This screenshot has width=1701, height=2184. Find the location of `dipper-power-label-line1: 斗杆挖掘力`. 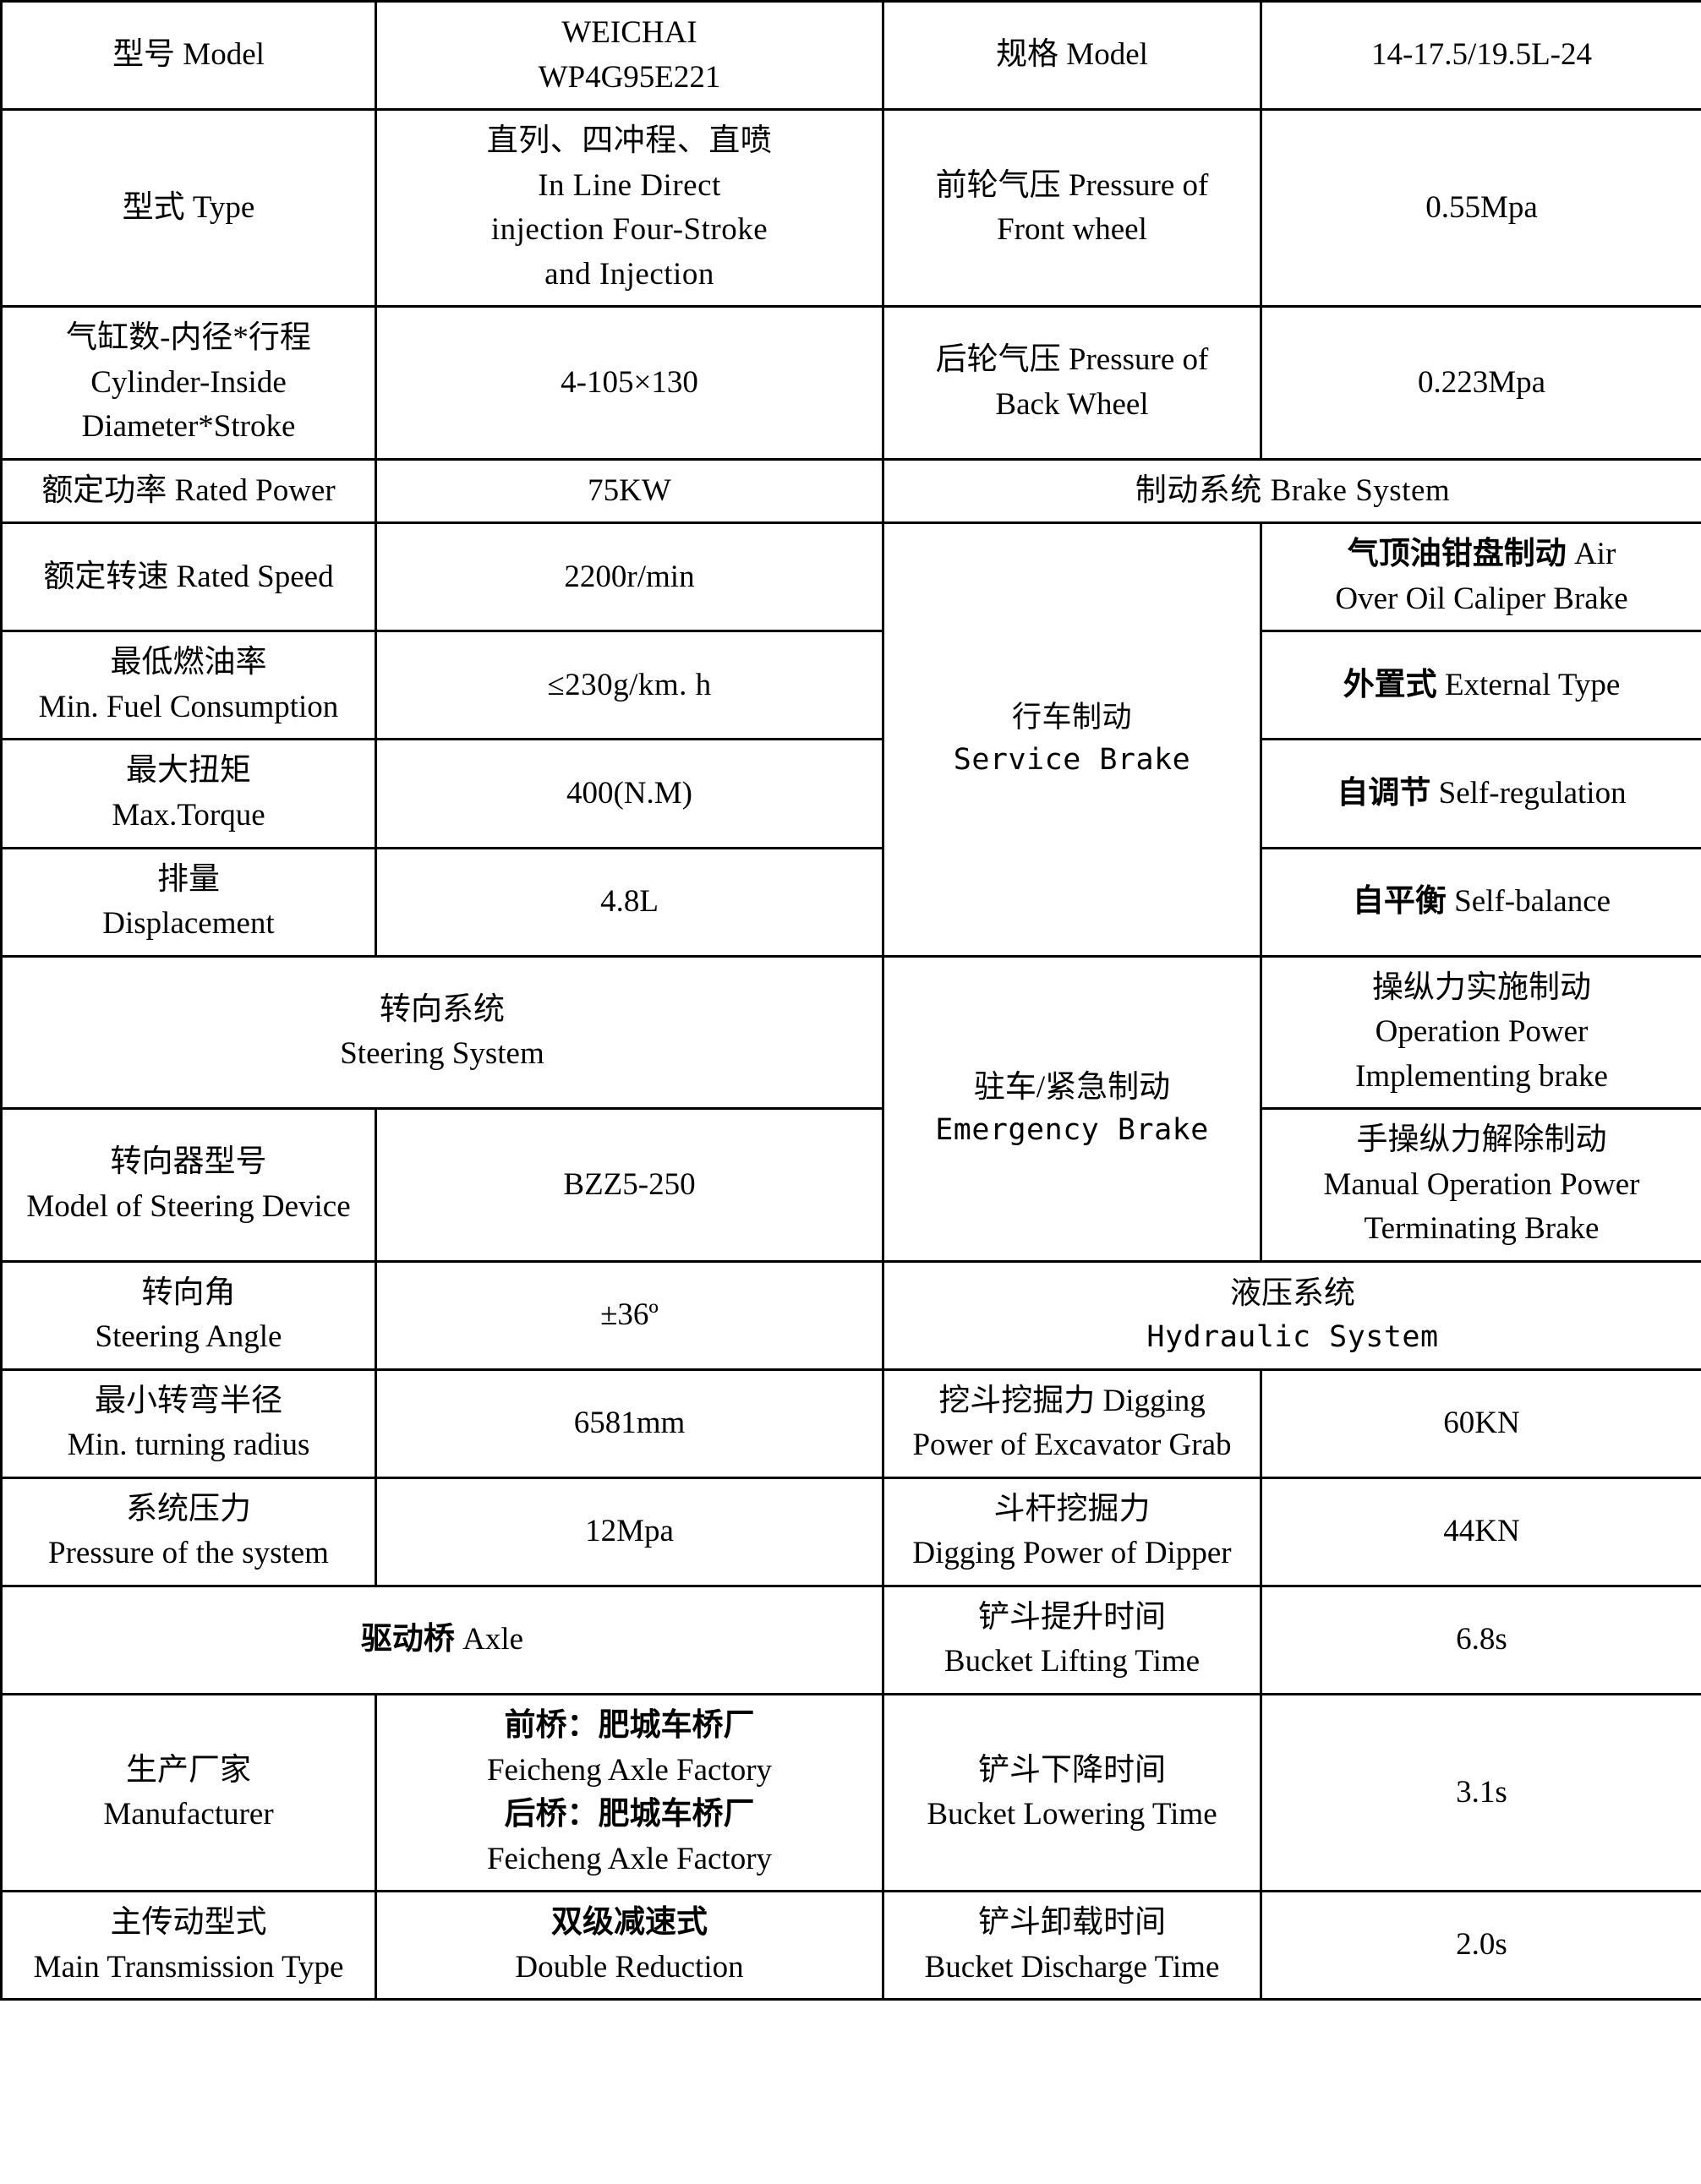

dipper-power-label-line1: 斗杆挖掘力 is located at coordinates (1072, 1508).